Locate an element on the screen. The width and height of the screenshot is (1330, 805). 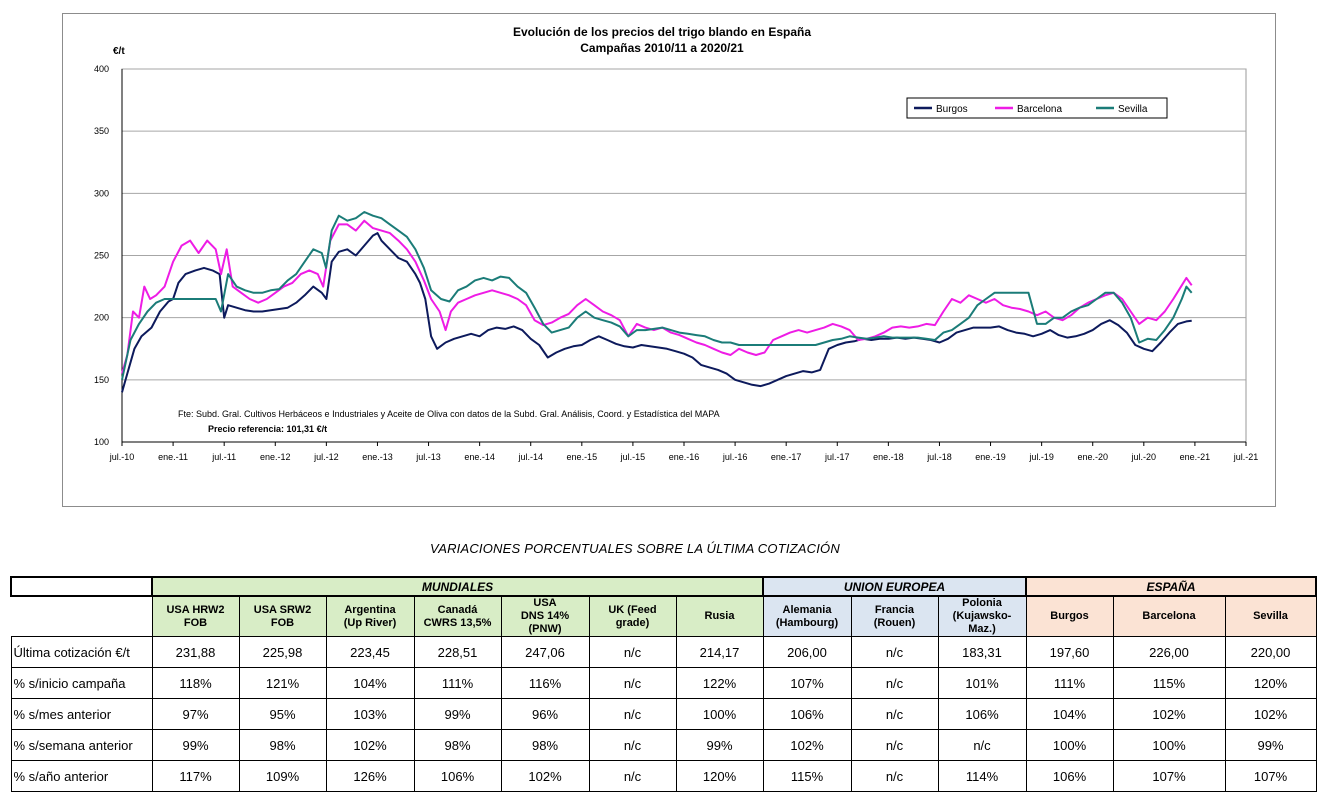
column-header: Burgos is located at coordinates (1069, 616).